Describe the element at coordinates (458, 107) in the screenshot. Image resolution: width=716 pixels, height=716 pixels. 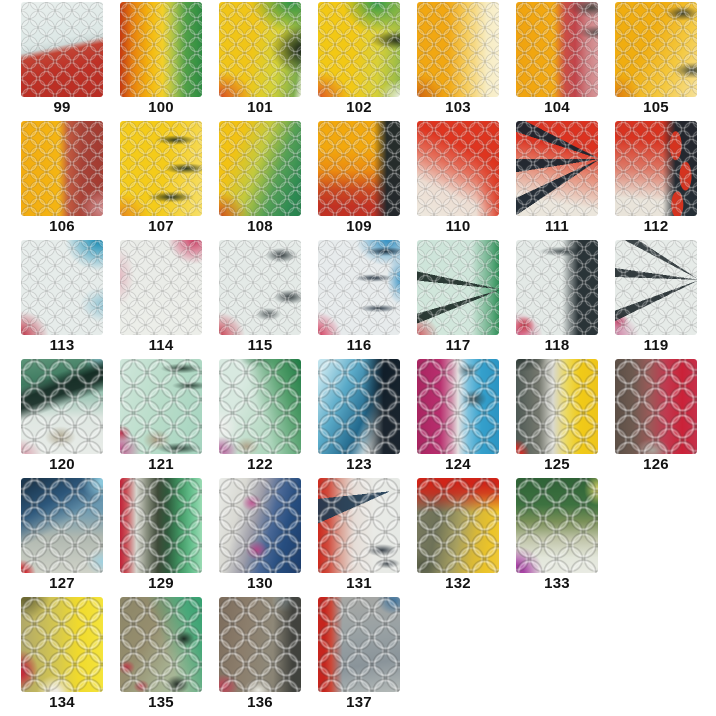
I see `swatch-number: 103` at that location.